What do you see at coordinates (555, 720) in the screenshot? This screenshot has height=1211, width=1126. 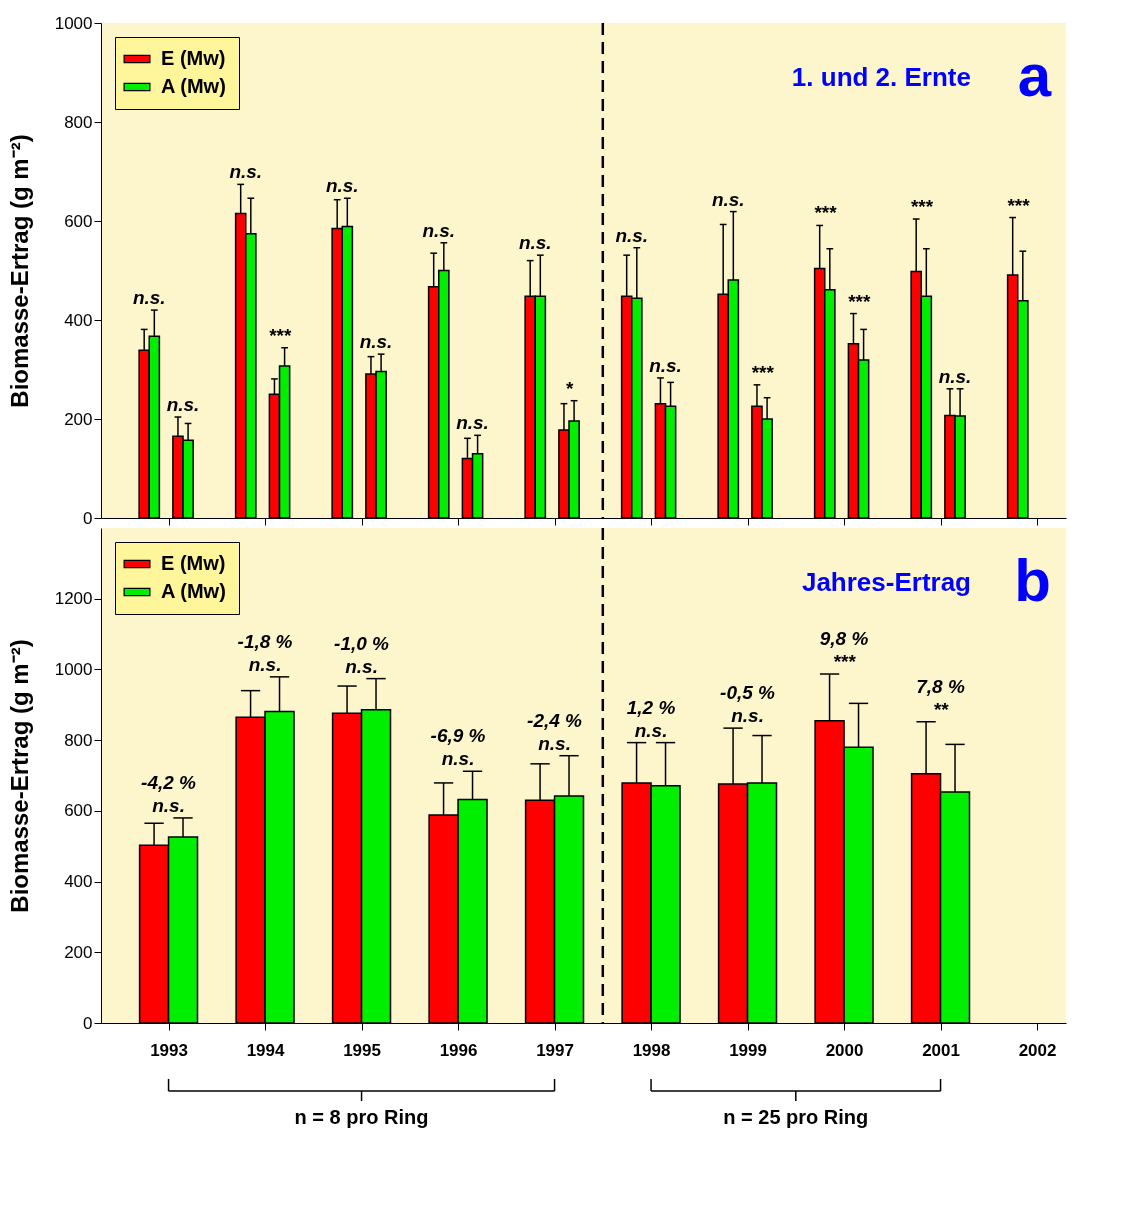 I see `annotation: -2,4 %` at bounding box center [555, 720].